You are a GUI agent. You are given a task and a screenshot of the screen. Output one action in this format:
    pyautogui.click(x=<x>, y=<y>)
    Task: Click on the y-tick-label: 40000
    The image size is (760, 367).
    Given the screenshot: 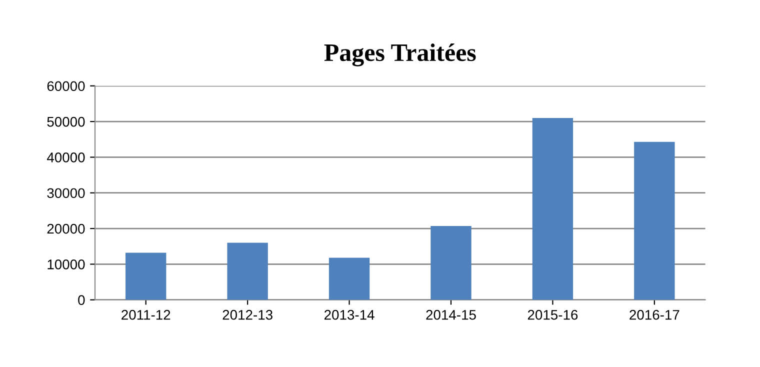 What is the action you would take?
    pyautogui.click(x=65, y=157)
    